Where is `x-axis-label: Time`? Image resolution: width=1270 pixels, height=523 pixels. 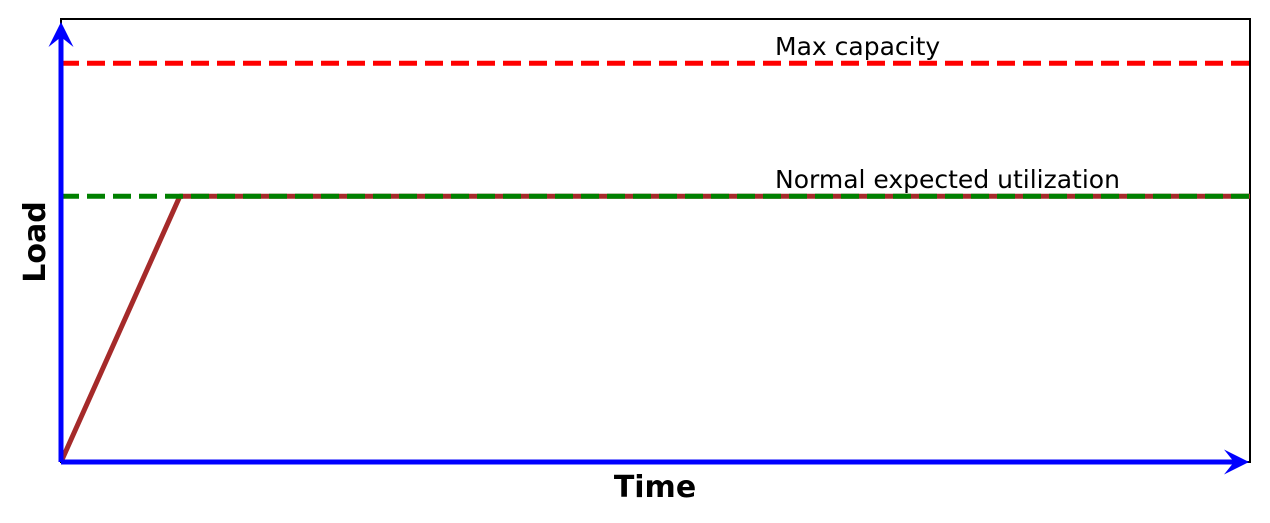 x-axis-label: Time is located at coordinates (655, 487).